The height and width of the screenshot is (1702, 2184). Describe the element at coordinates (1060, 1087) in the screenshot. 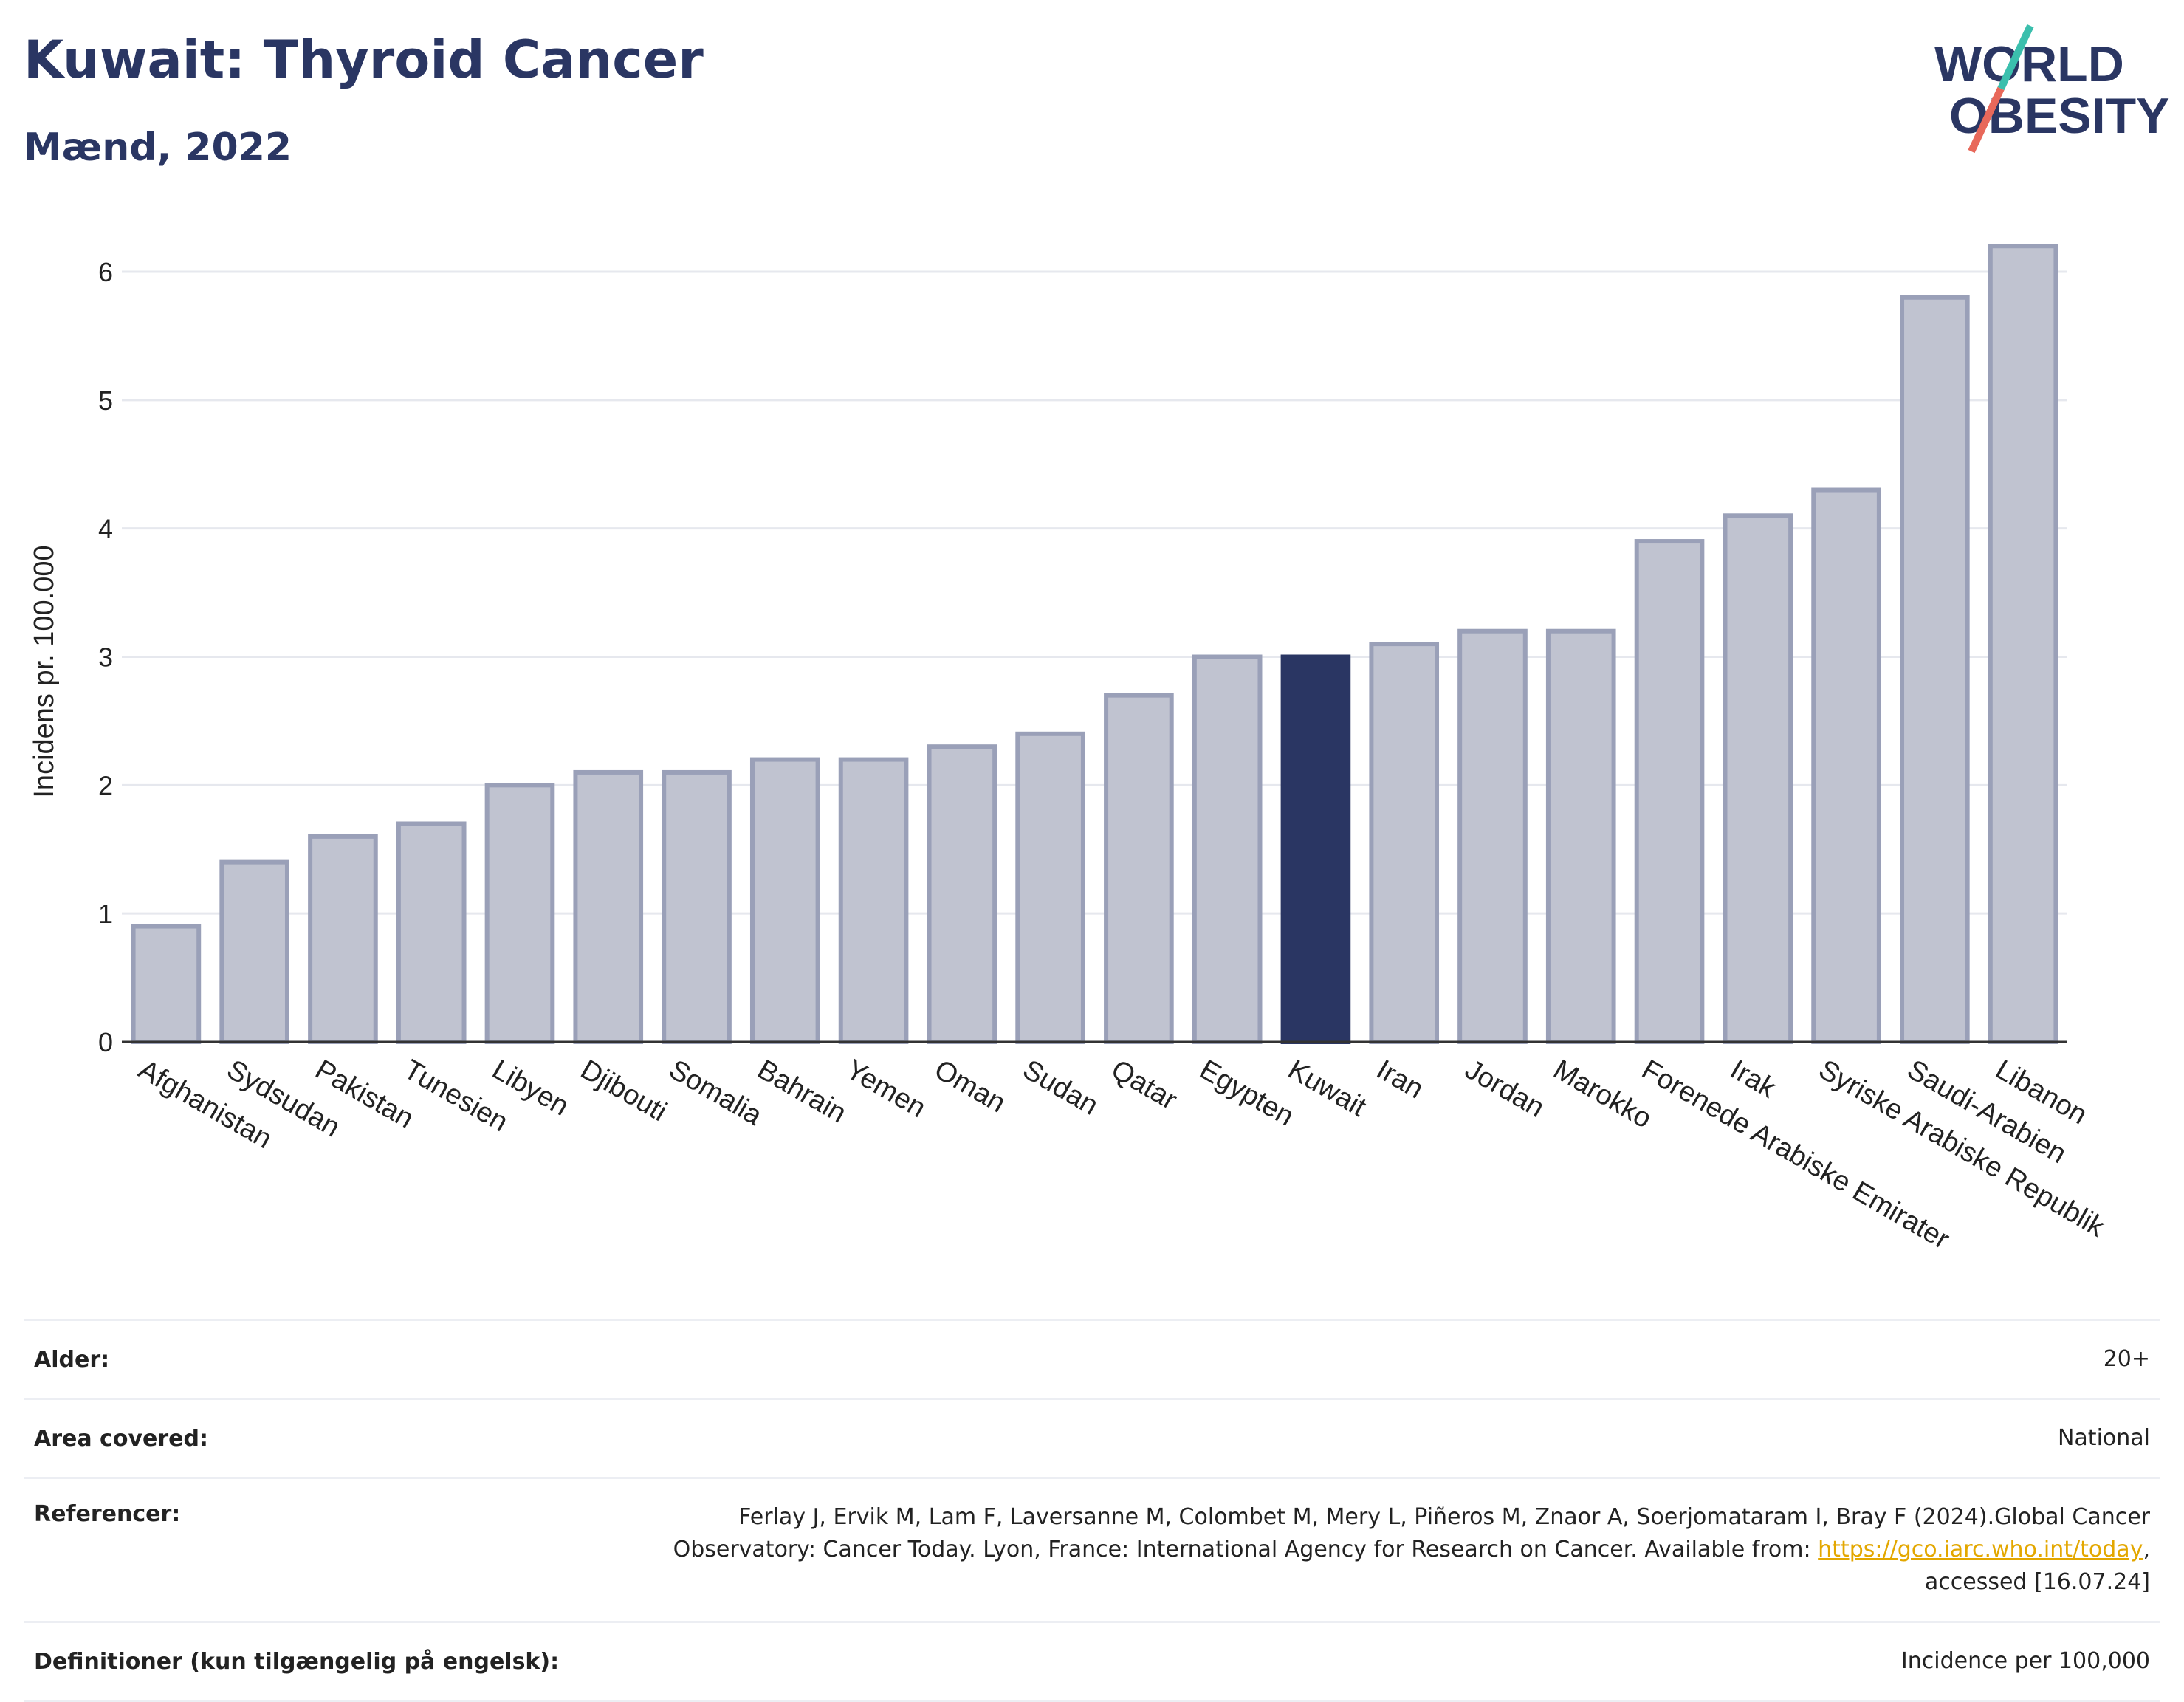

I see `x-tick-label: Sudan` at that location.